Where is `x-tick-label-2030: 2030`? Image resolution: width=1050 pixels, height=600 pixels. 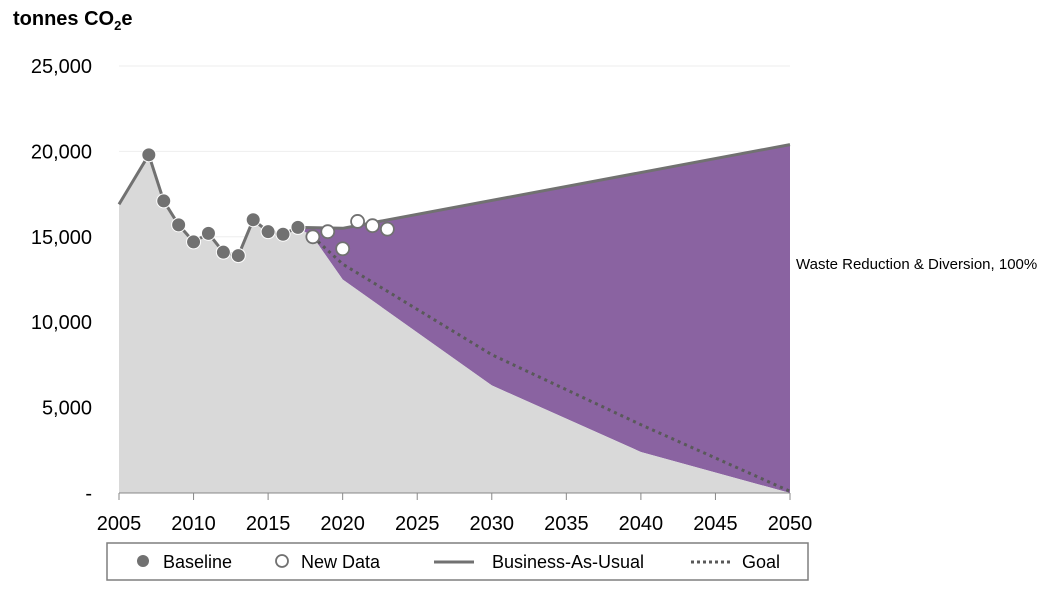 x-tick-label-2030: 2030 is located at coordinates (492, 524).